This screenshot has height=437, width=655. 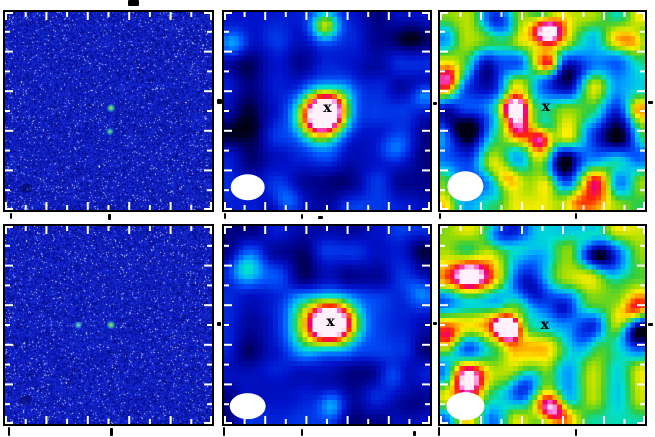 I want to click on map-panel-row1-residual-map: x, so click(x=542, y=111).